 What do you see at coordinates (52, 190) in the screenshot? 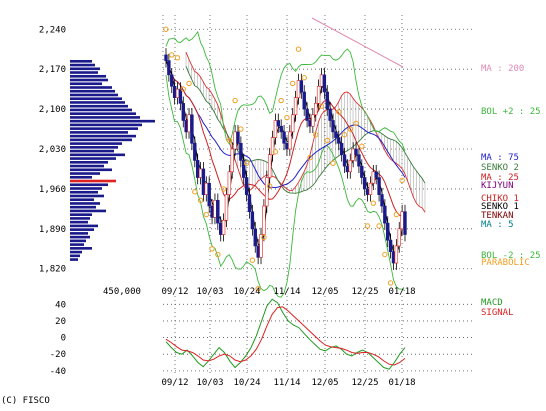
I see `price-tick-4: 1,960` at bounding box center [52, 190].